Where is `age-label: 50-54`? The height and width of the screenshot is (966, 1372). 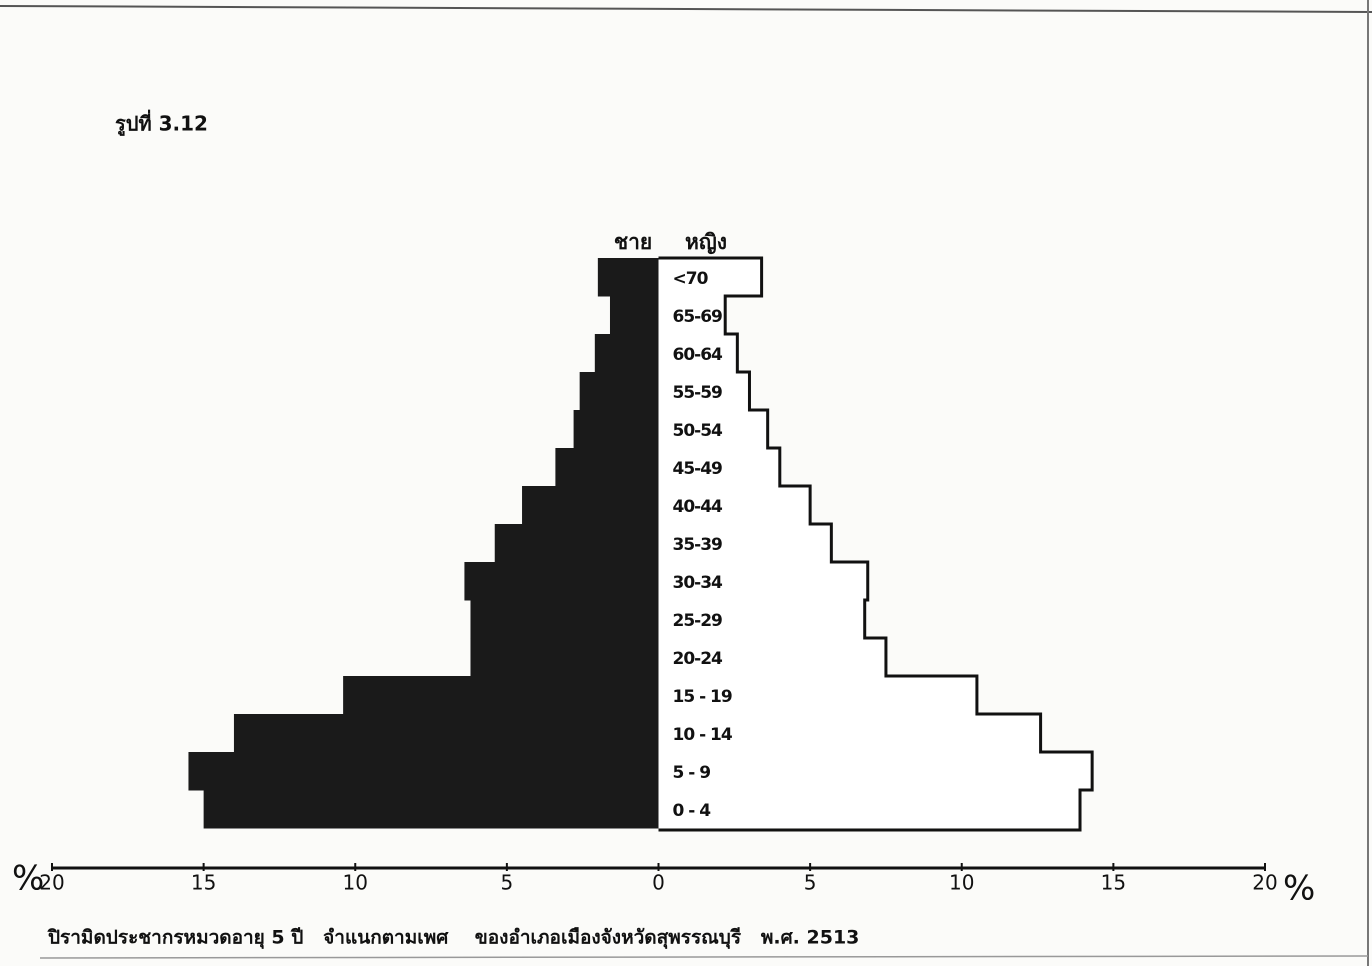
age-label: 50-54 is located at coordinates (698, 431).